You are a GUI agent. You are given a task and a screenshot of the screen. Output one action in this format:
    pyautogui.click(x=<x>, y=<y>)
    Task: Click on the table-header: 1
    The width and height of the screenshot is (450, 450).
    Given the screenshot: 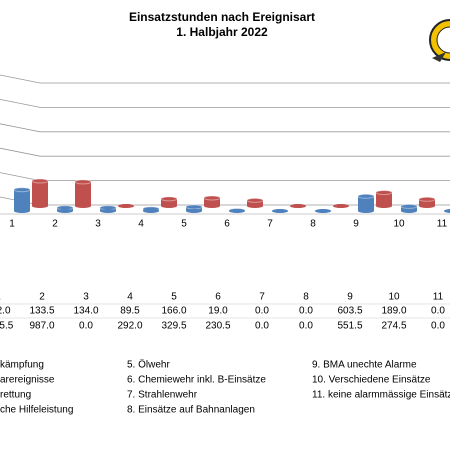 What is the action you would take?
    pyautogui.click(x=0, y=297)
    